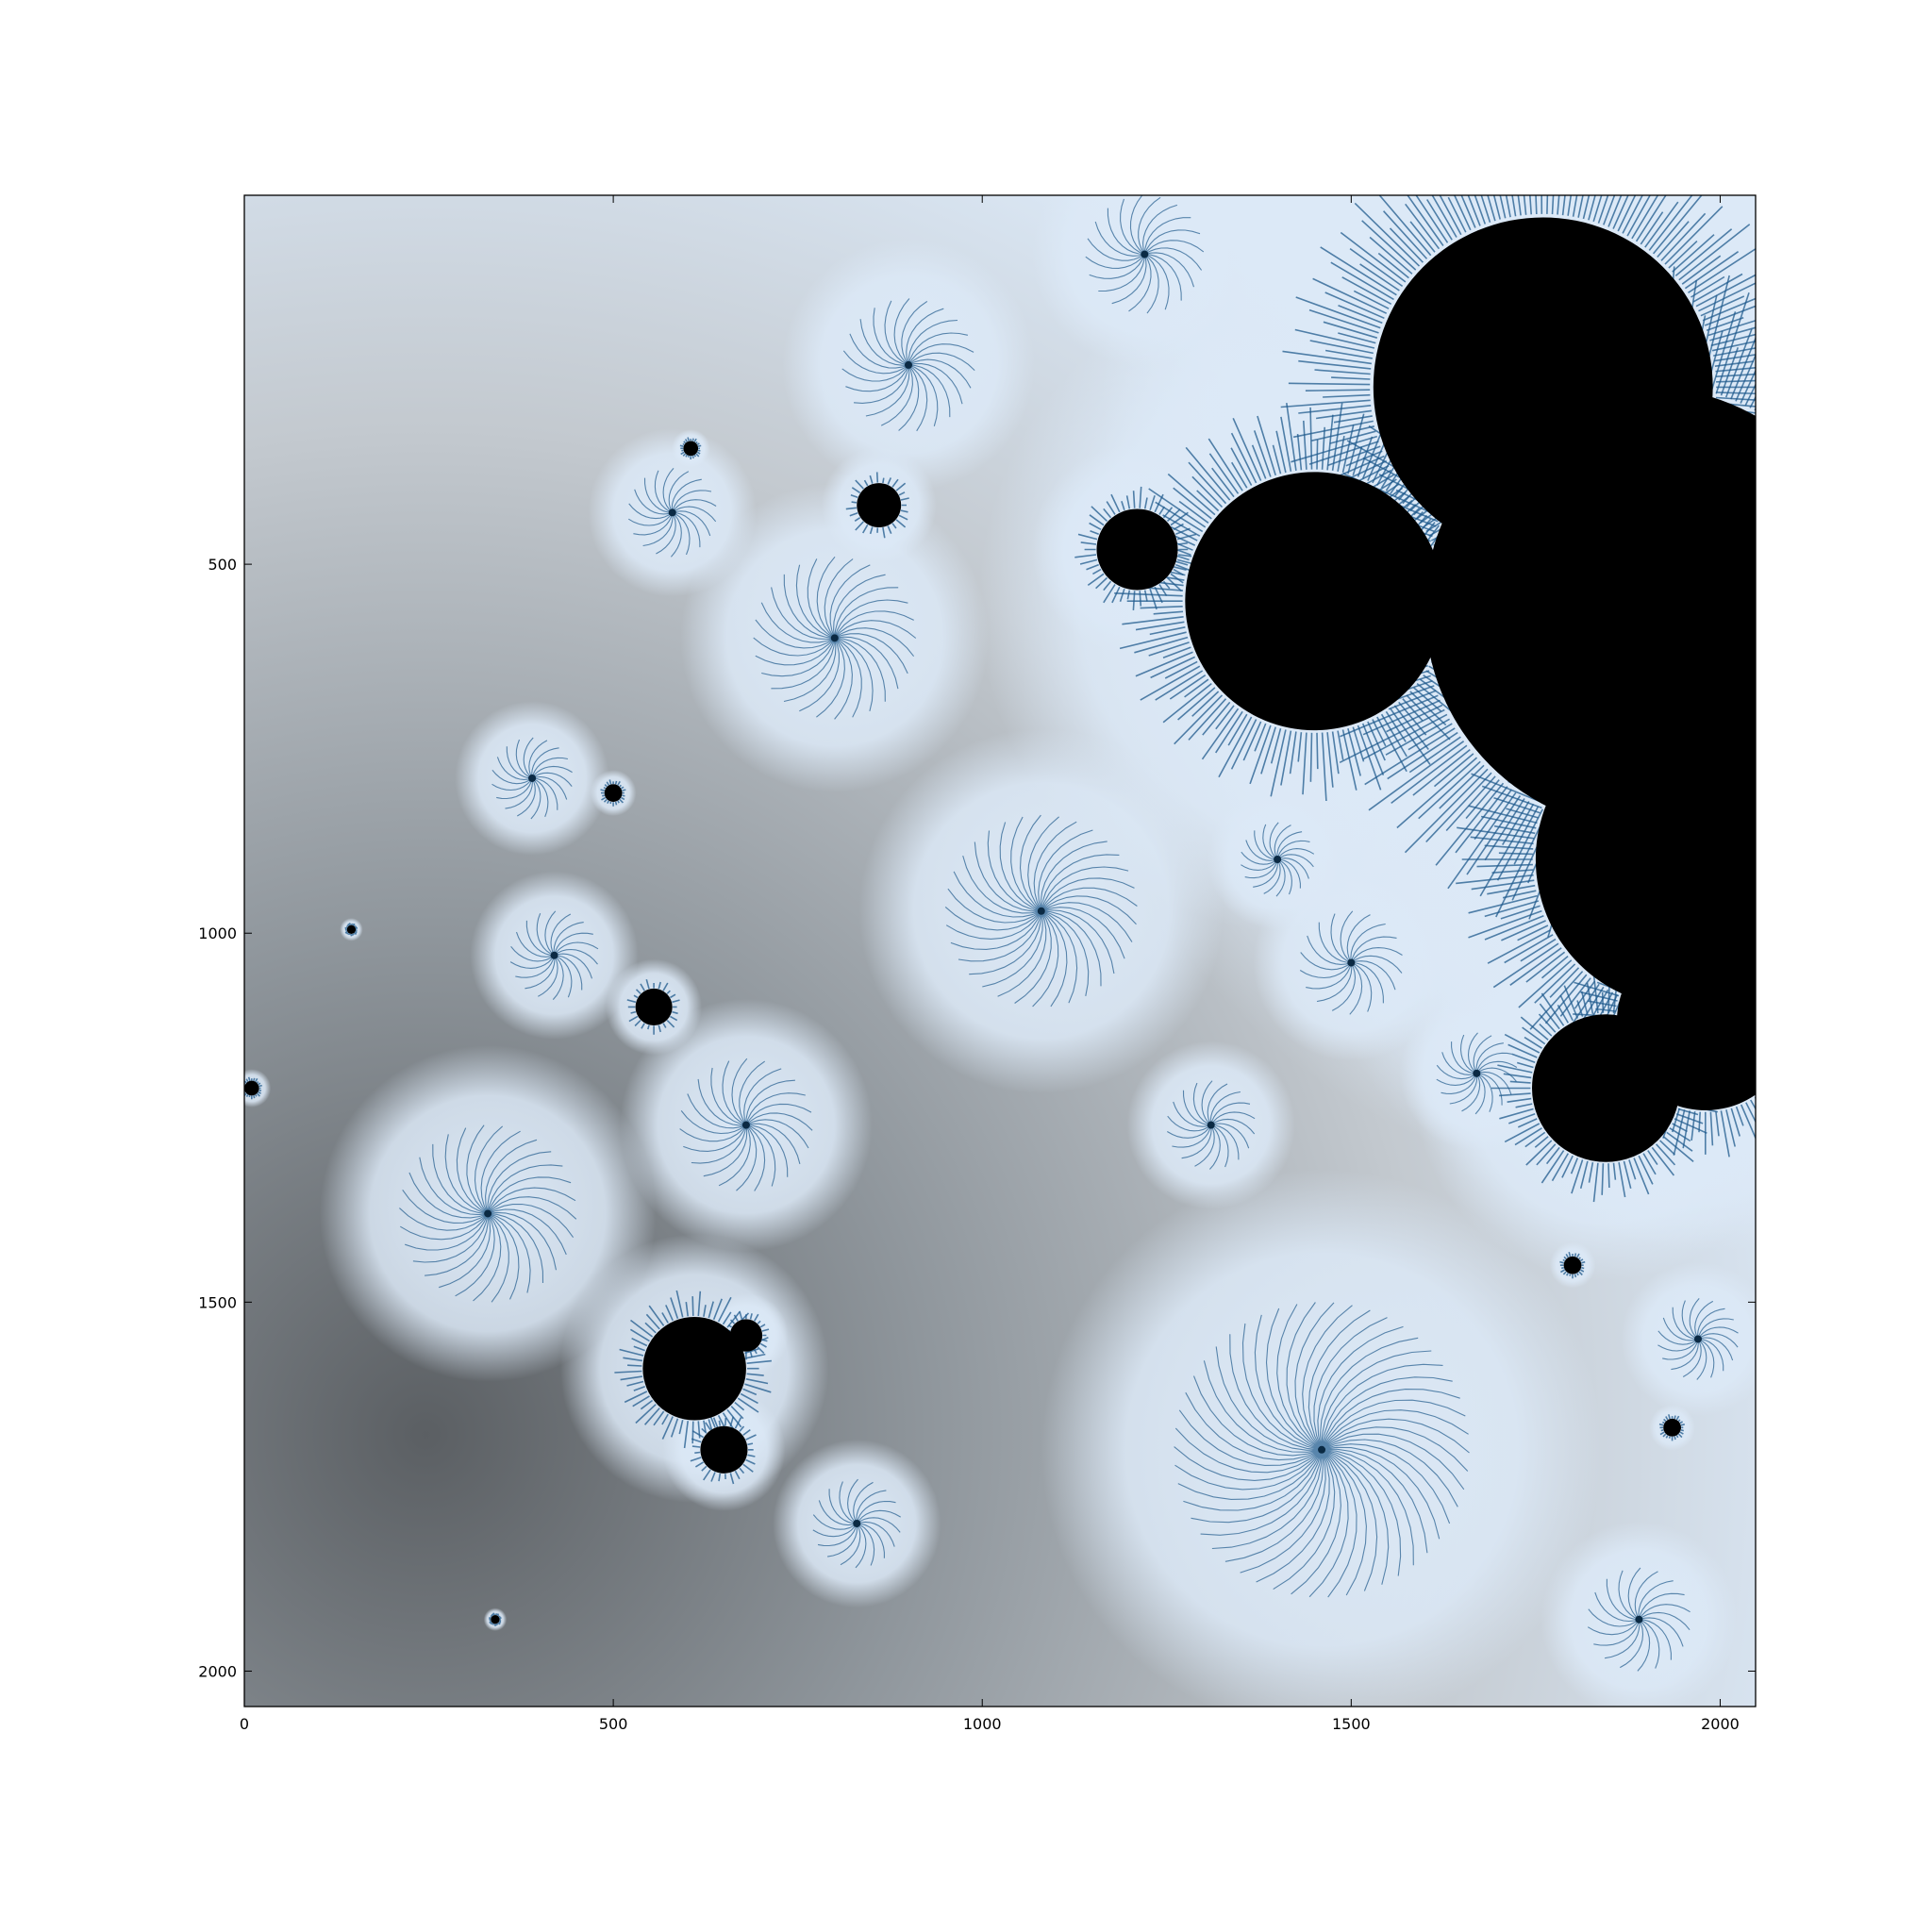  Describe the element at coordinates (1351, 1724) in the screenshot. I see `x-tick-label: 1500` at that location.